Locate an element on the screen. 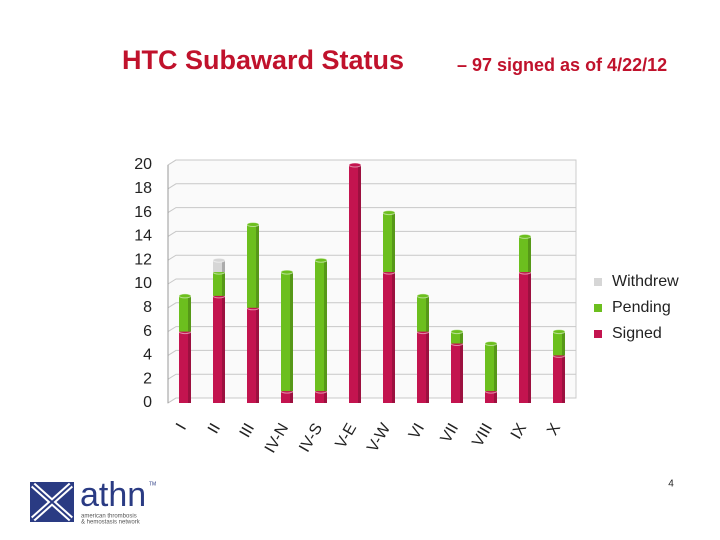 The height and width of the screenshot is (540, 720). logo-tagline: american thrombosis is located at coordinates (109, 517).